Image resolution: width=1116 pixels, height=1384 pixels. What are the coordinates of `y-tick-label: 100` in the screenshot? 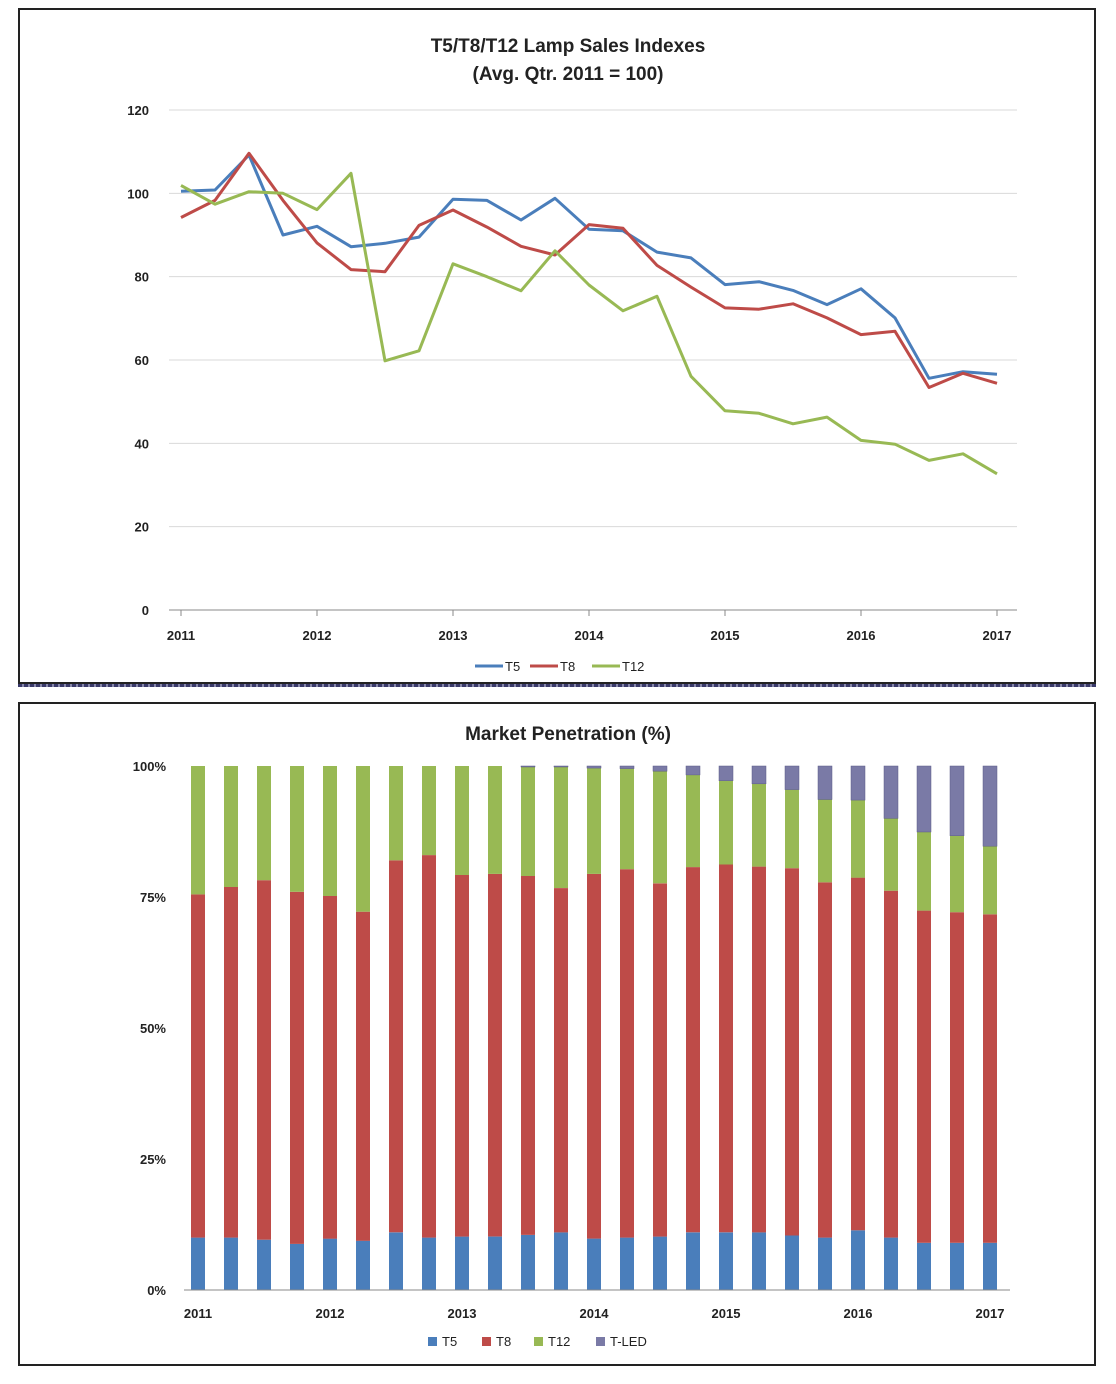 It's located at (138, 193).